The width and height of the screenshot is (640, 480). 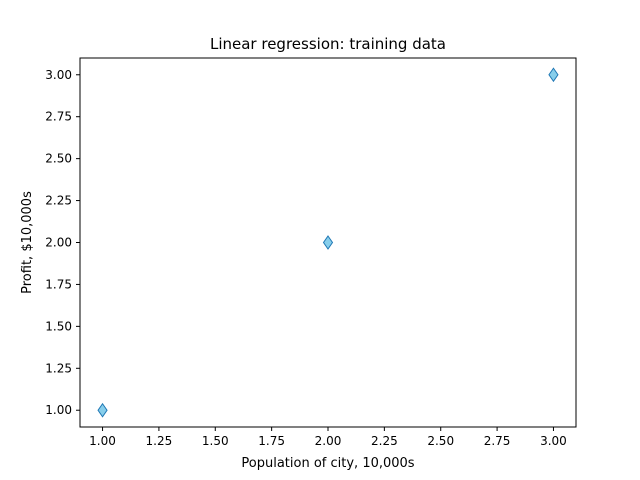 I want to click on y-tick-label: 2.25, so click(x=58, y=201).